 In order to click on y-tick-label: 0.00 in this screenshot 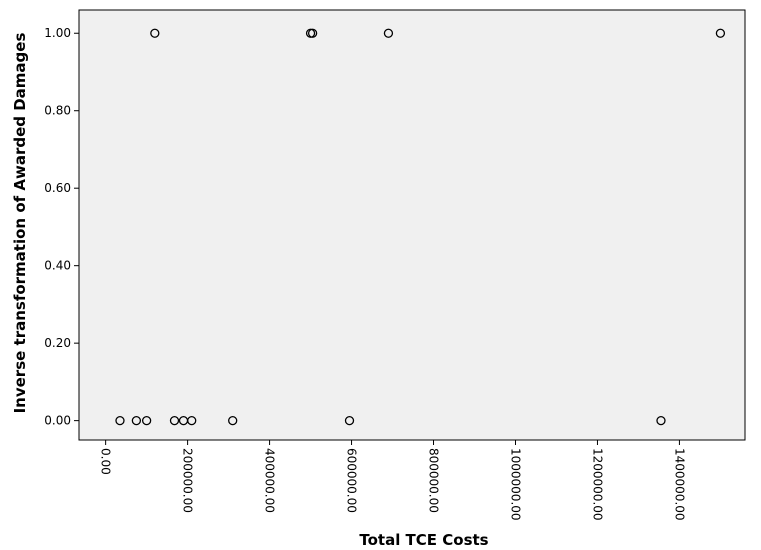, I will do `click(57, 421)`.